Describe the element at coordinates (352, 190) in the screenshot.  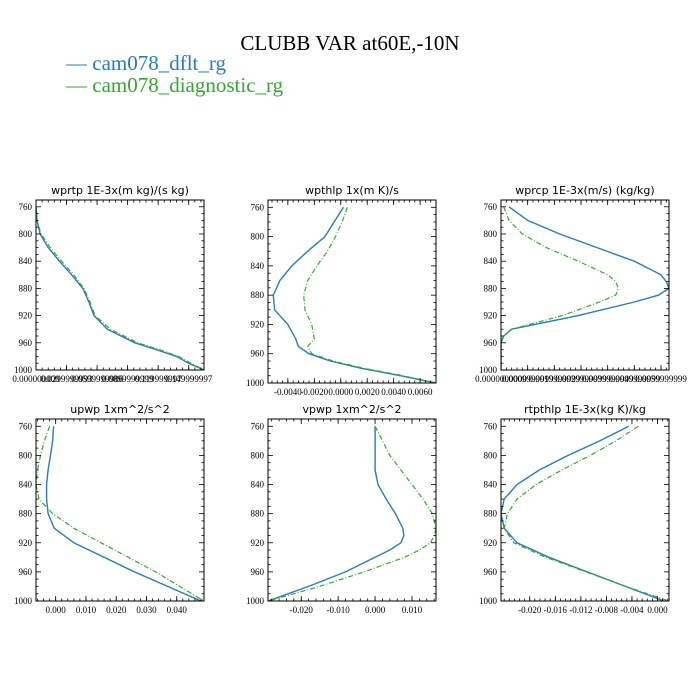
I see `panel-title: wpthlp 1x(m K)/s` at that location.